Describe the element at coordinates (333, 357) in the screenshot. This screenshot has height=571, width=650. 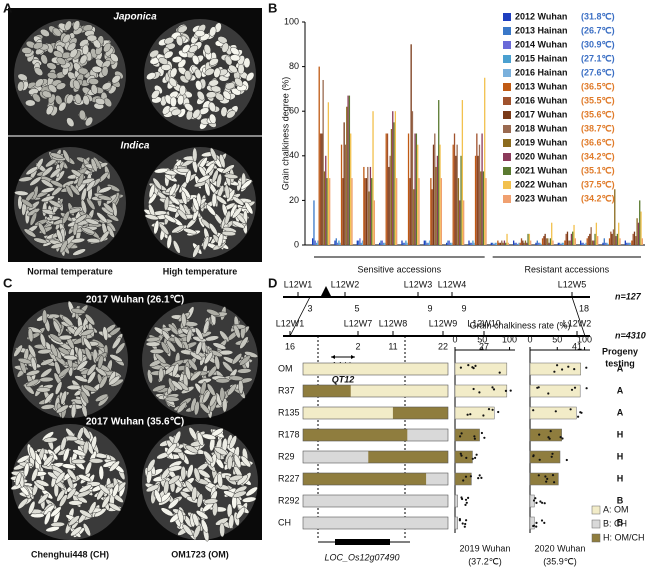
I see `arrowhead` at that location.